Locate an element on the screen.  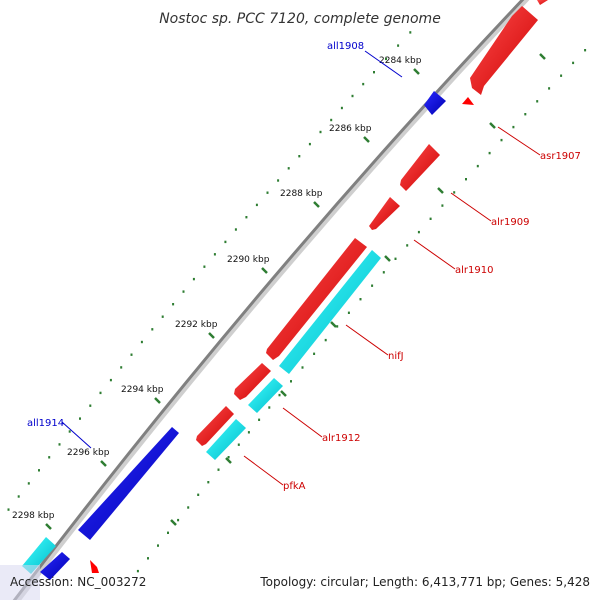
leader-nifJ is located at coordinates (367, 340).